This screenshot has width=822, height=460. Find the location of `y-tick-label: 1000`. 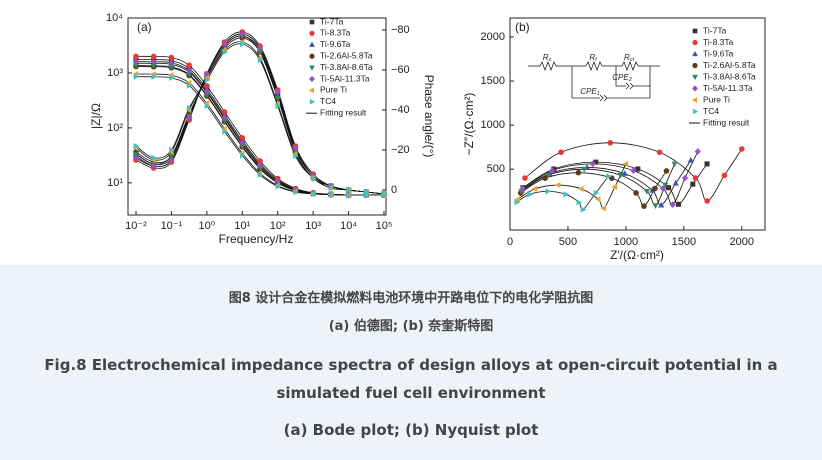

y-tick-label: 1000 is located at coordinates (493, 125).